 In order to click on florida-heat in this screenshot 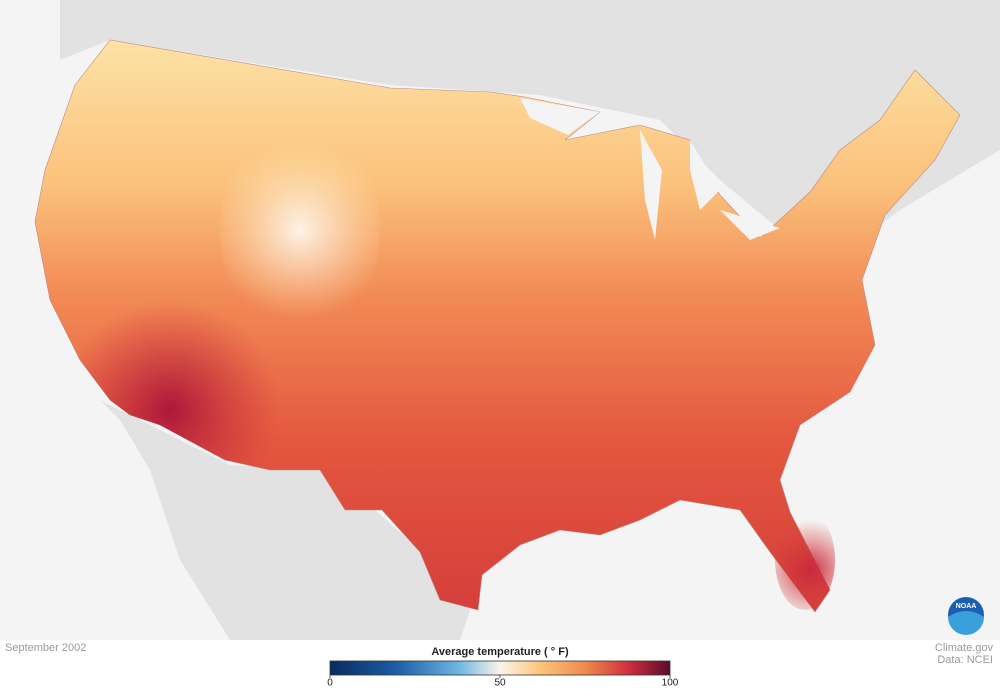, I will do `click(805, 560)`.